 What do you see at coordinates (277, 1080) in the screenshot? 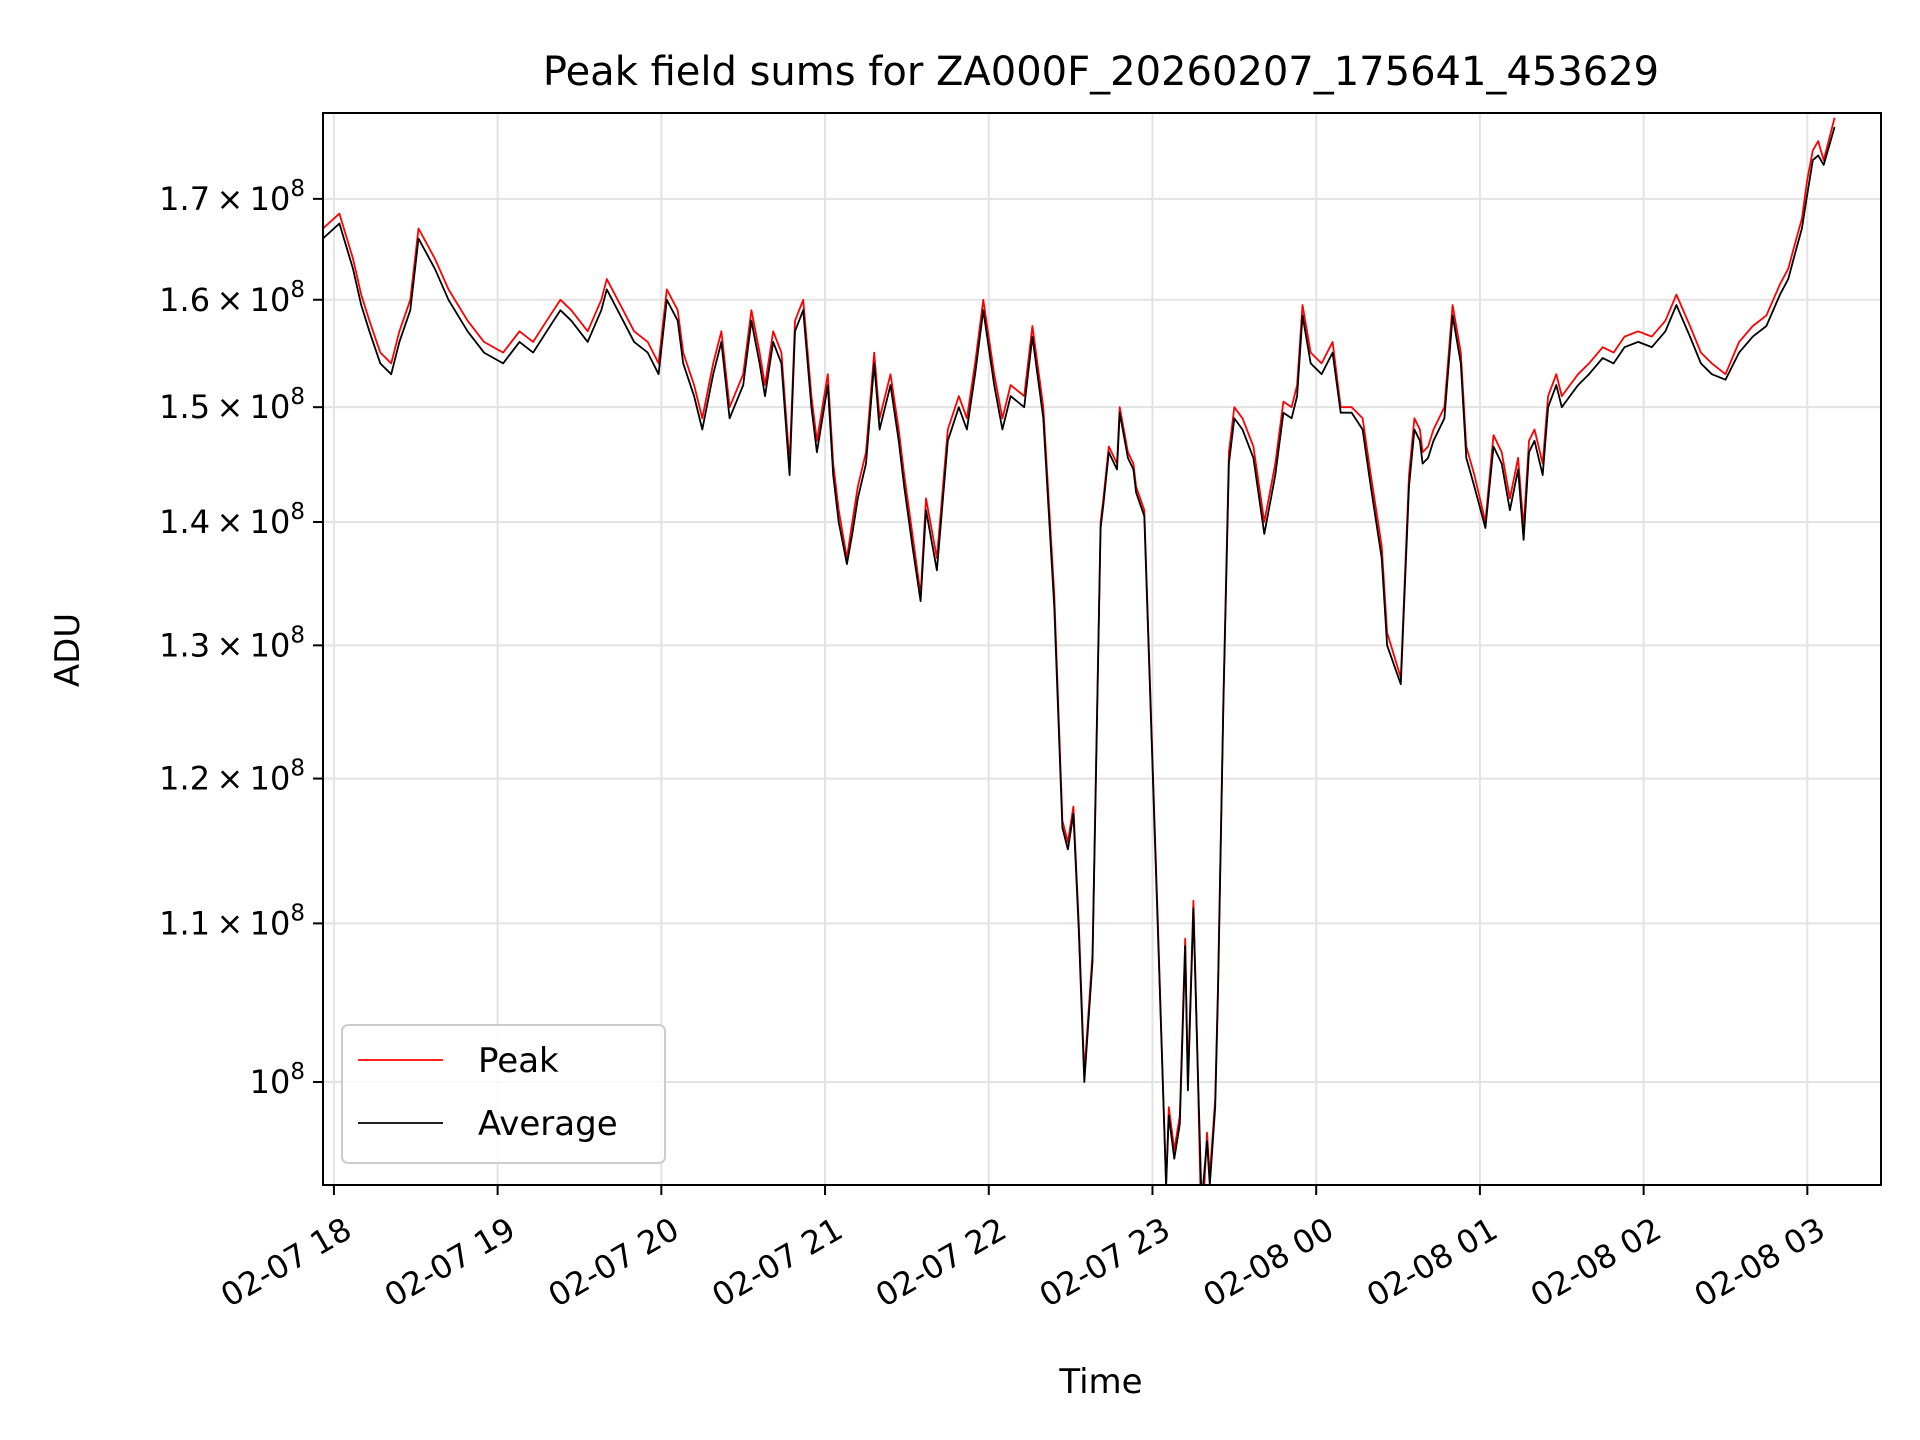
I see `y-tick-label: 108` at bounding box center [277, 1080].